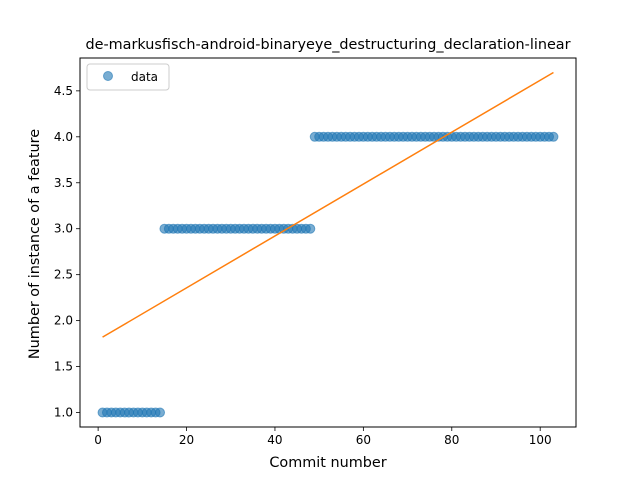  I want to click on y-tick-label: 3.5, so click(63, 183).